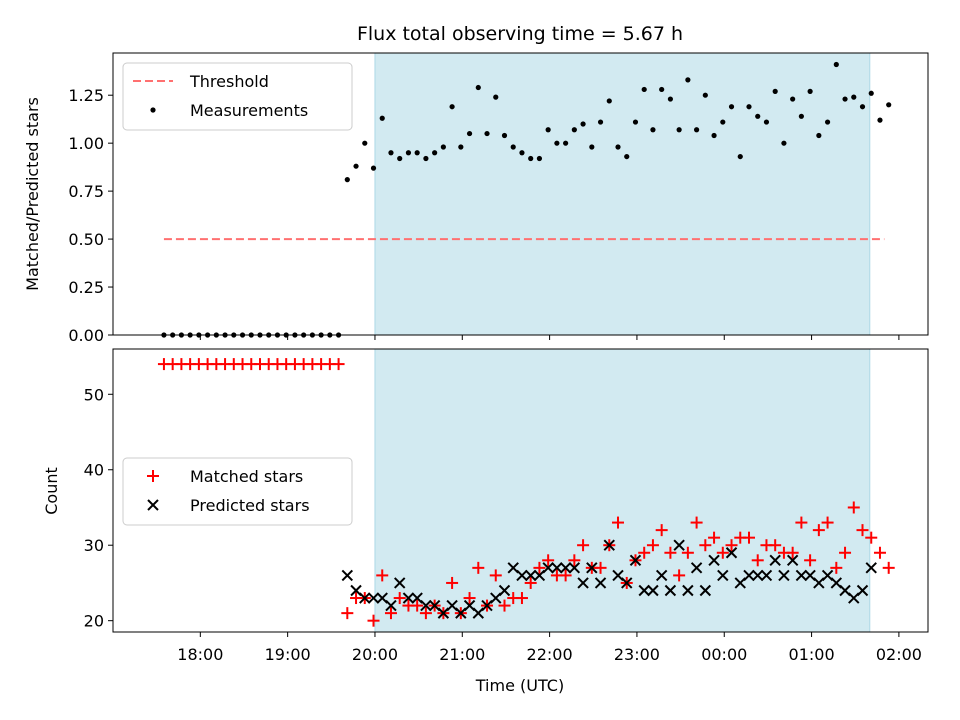 This screenshot has width=960, height=720. Describe the element at coordinates (32, 194) in the screenshot. I see `ratio-y-label: Matched/Predicted stars` at that location.